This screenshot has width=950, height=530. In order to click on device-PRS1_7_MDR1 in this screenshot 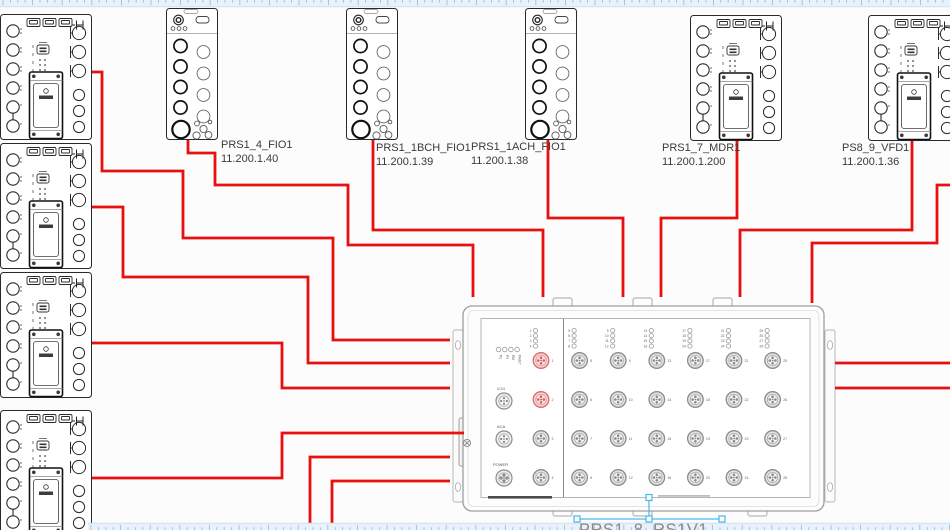, I will do `click(736, 78)`.